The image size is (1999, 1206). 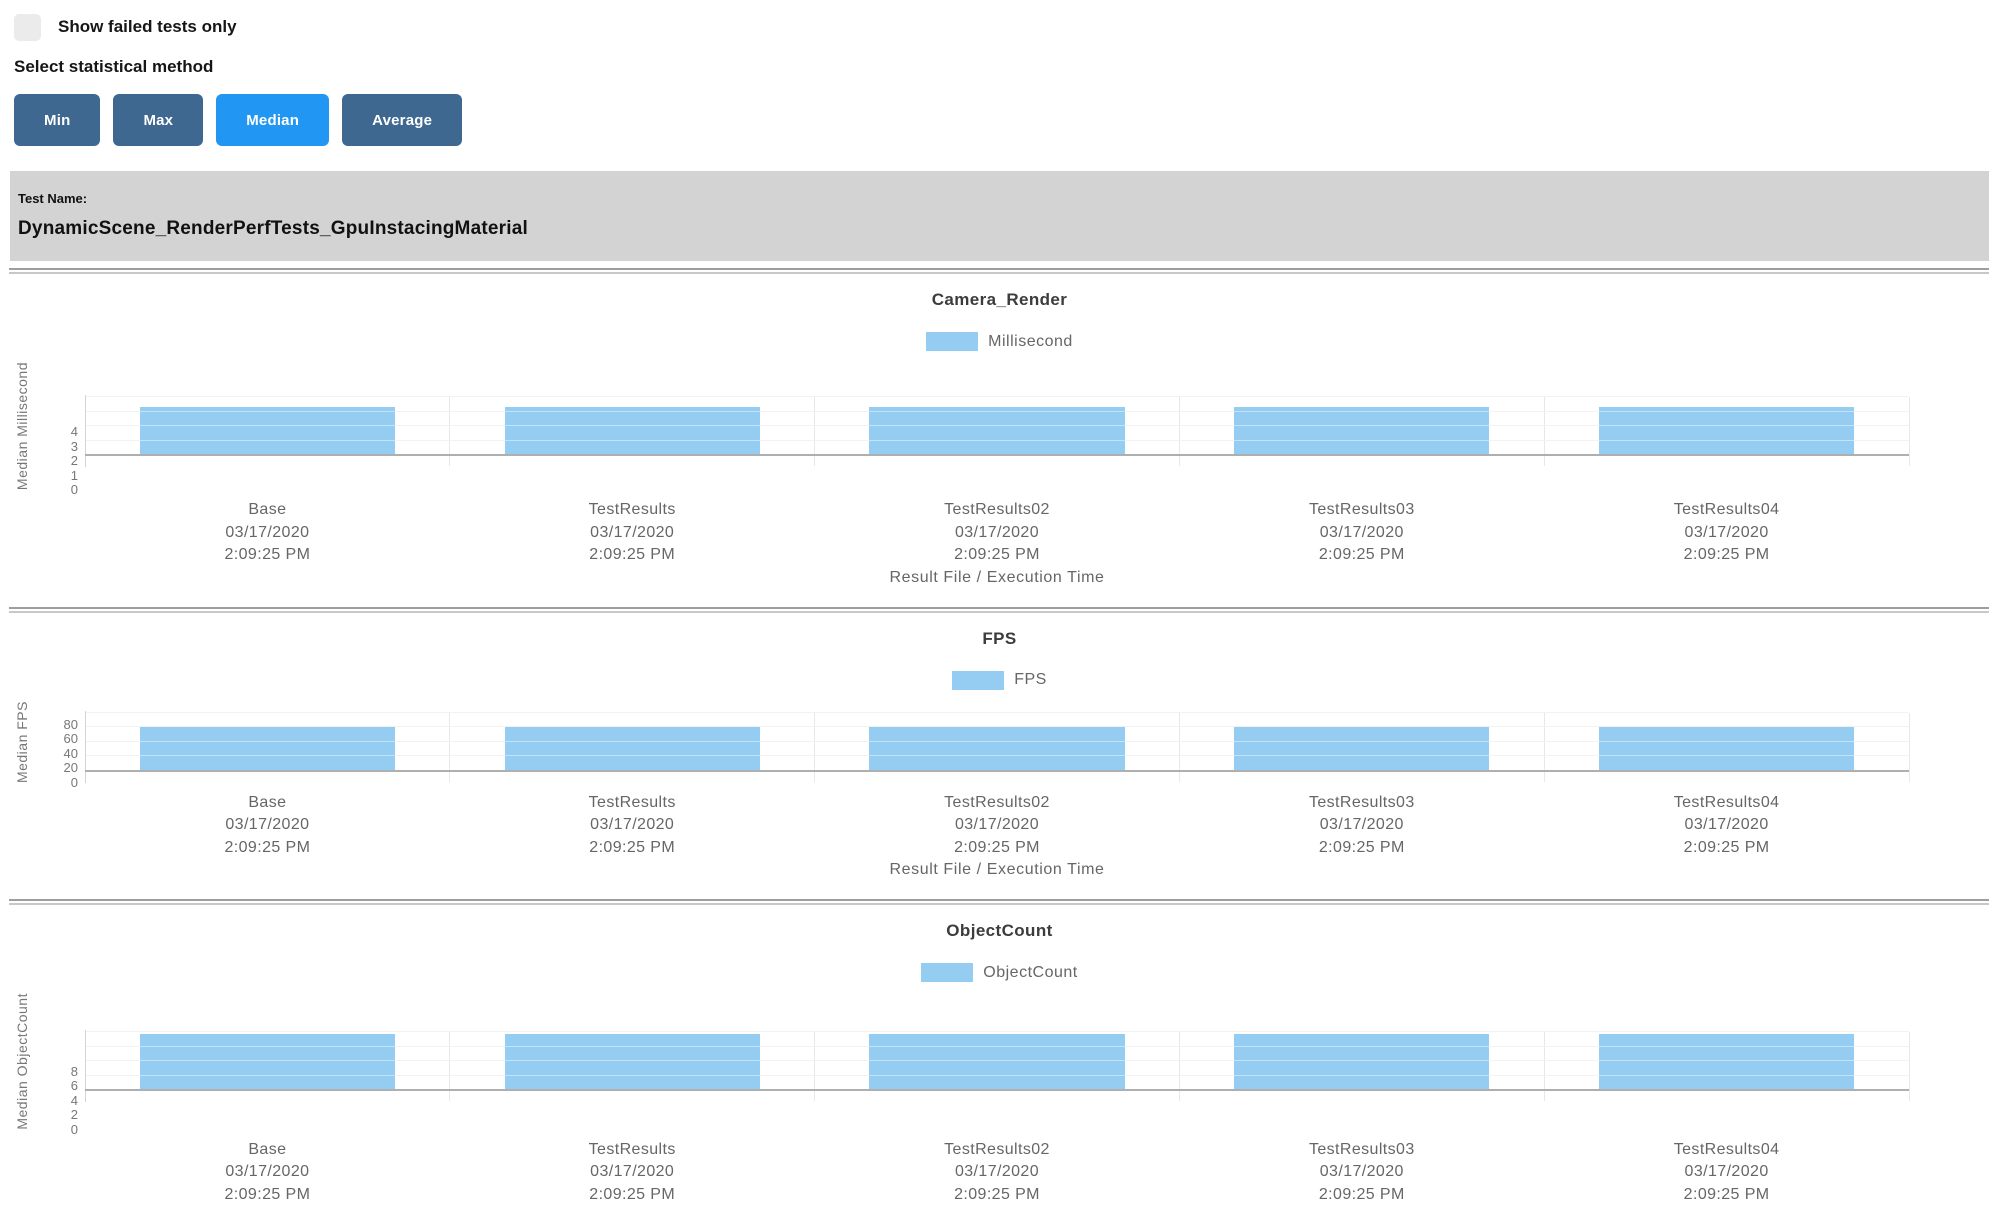 I want to click on chart-legend: Millisecond, so click(x=999, y=341).